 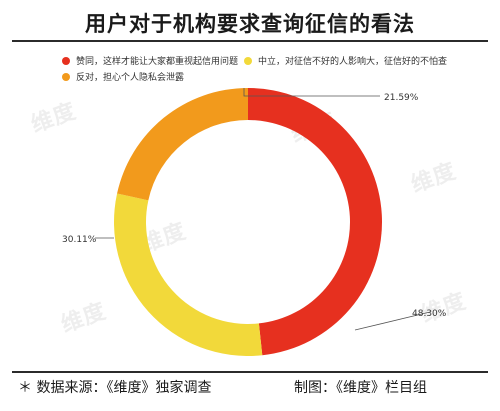 I want to click on chart-credit: 制图：《维度》栏目组, so click(x=360, y=388).